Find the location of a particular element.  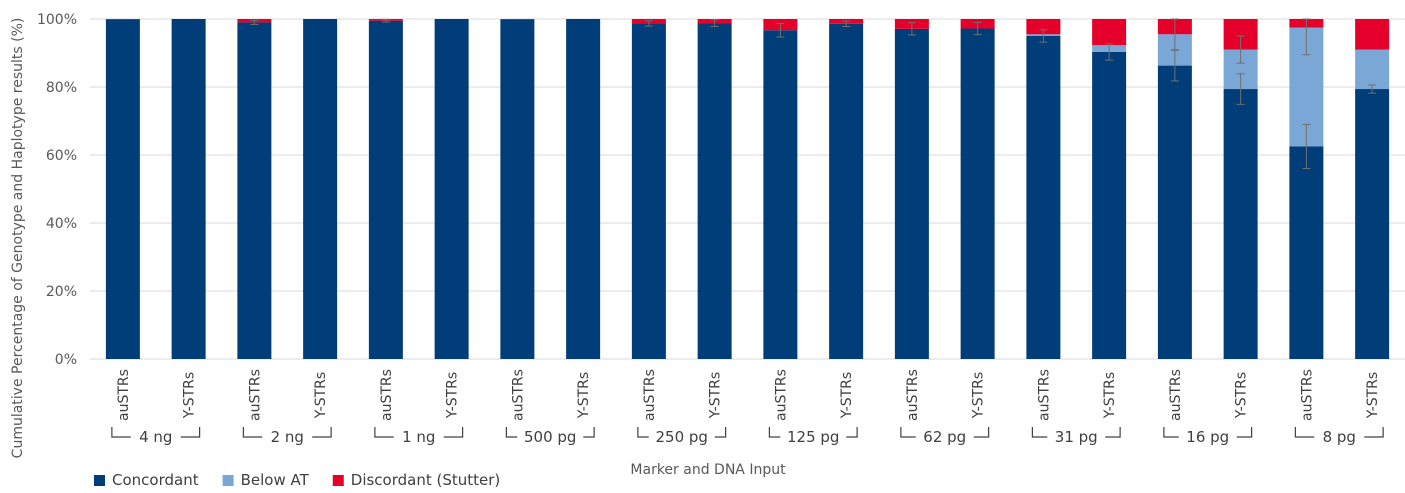

y-tick-label: 20% is located at coordinates (61, 292).